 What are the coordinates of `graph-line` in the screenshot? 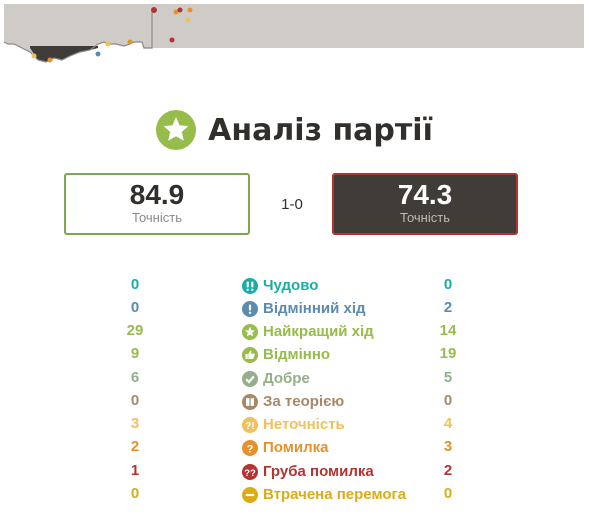 It's located at (79, 36).